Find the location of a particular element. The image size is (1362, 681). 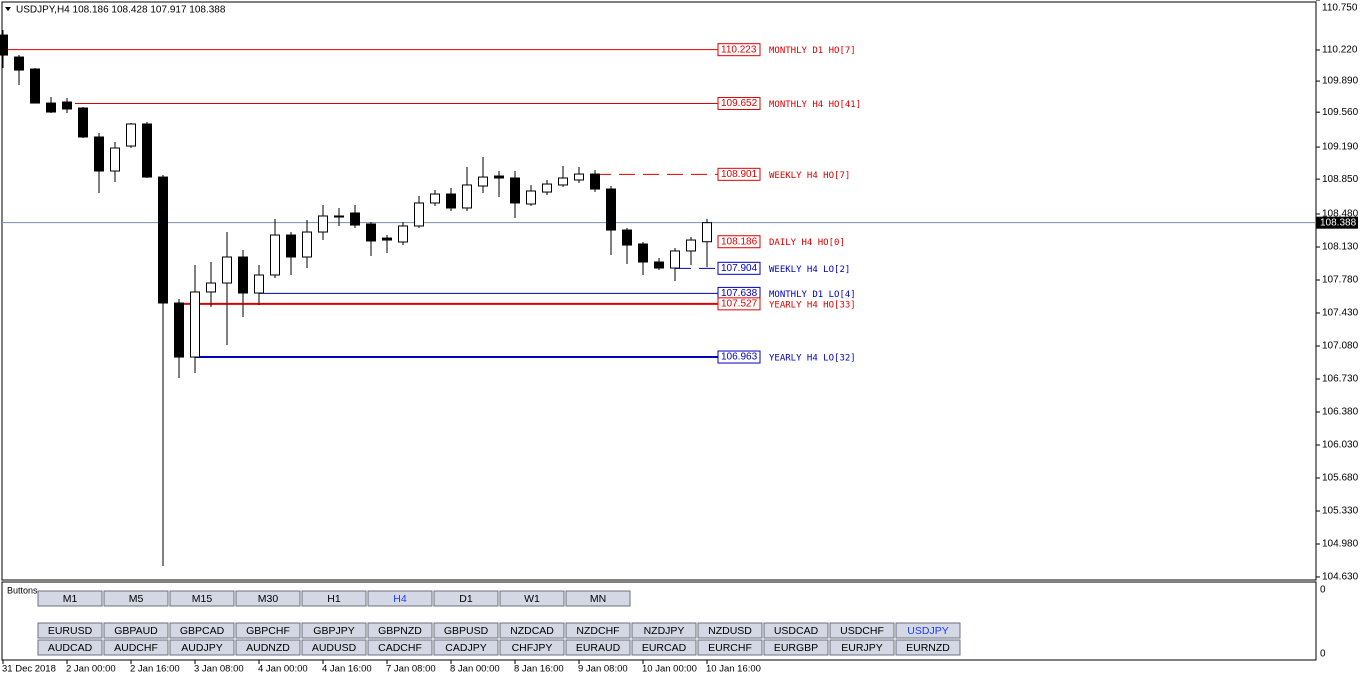

button-label: NZDCHF is located at coordinates (597, 631).